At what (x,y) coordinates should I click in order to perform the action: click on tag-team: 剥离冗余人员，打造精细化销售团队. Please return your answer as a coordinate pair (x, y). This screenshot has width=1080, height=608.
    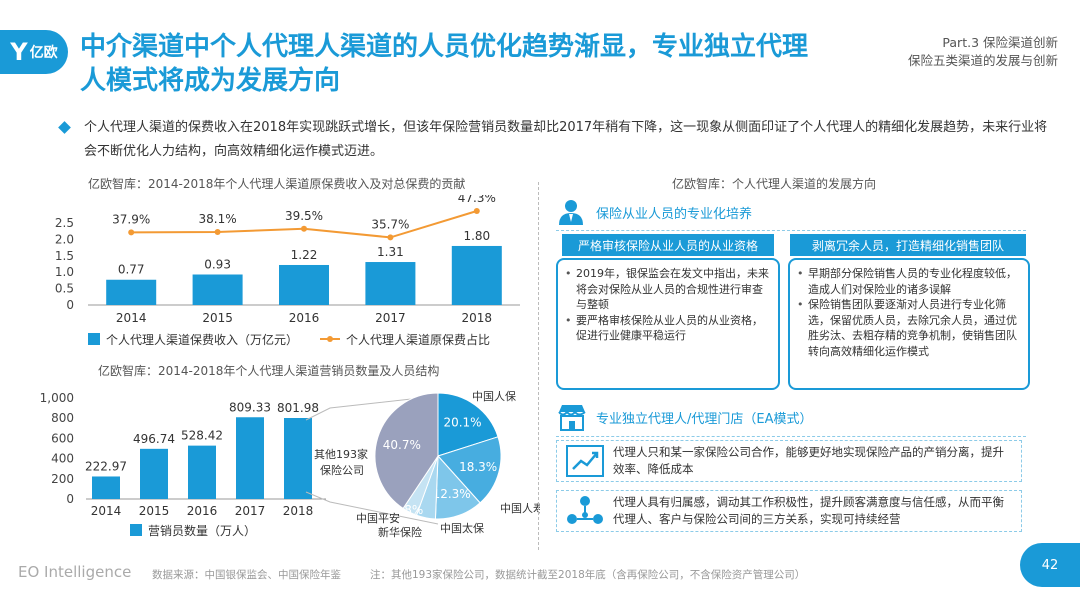
    Looking at the image, I should click on (908, 245).